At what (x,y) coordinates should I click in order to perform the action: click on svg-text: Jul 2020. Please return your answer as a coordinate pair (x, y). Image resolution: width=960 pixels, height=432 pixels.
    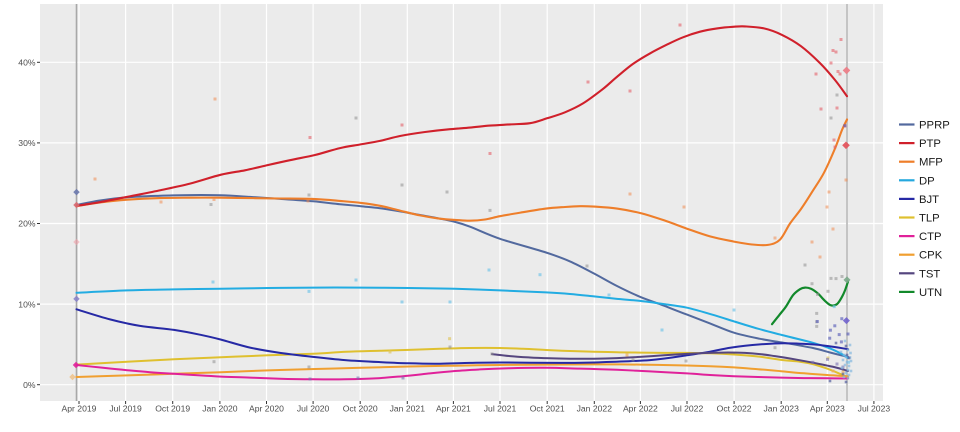
    Looking at the image, I should click on (313, 409).